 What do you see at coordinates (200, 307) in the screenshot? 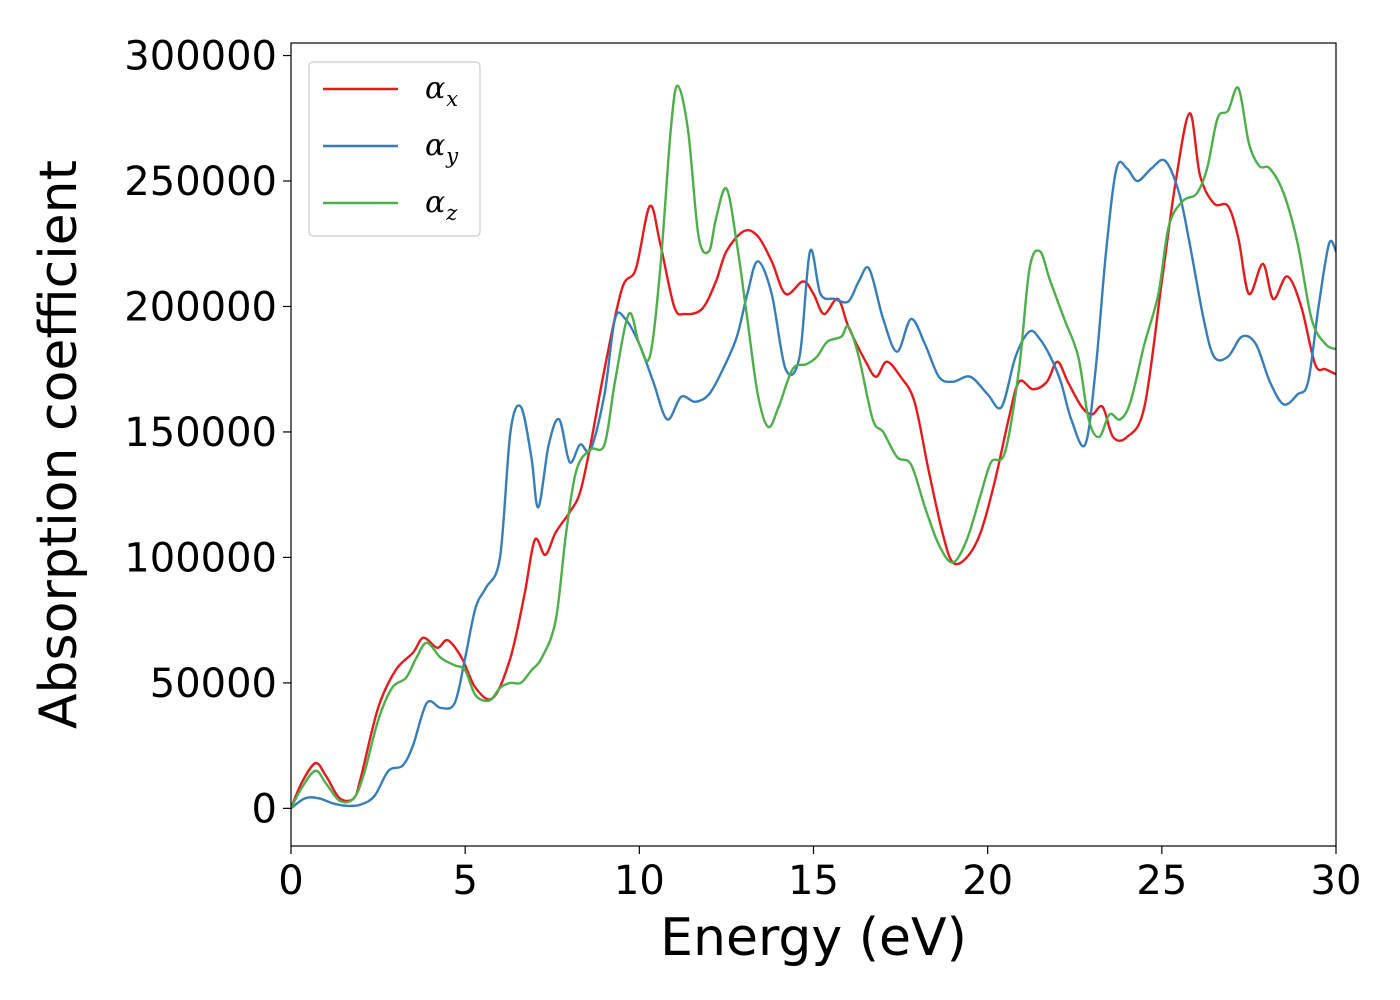
I see `y-tick-label: 200000` at bounding box center [200, 307].